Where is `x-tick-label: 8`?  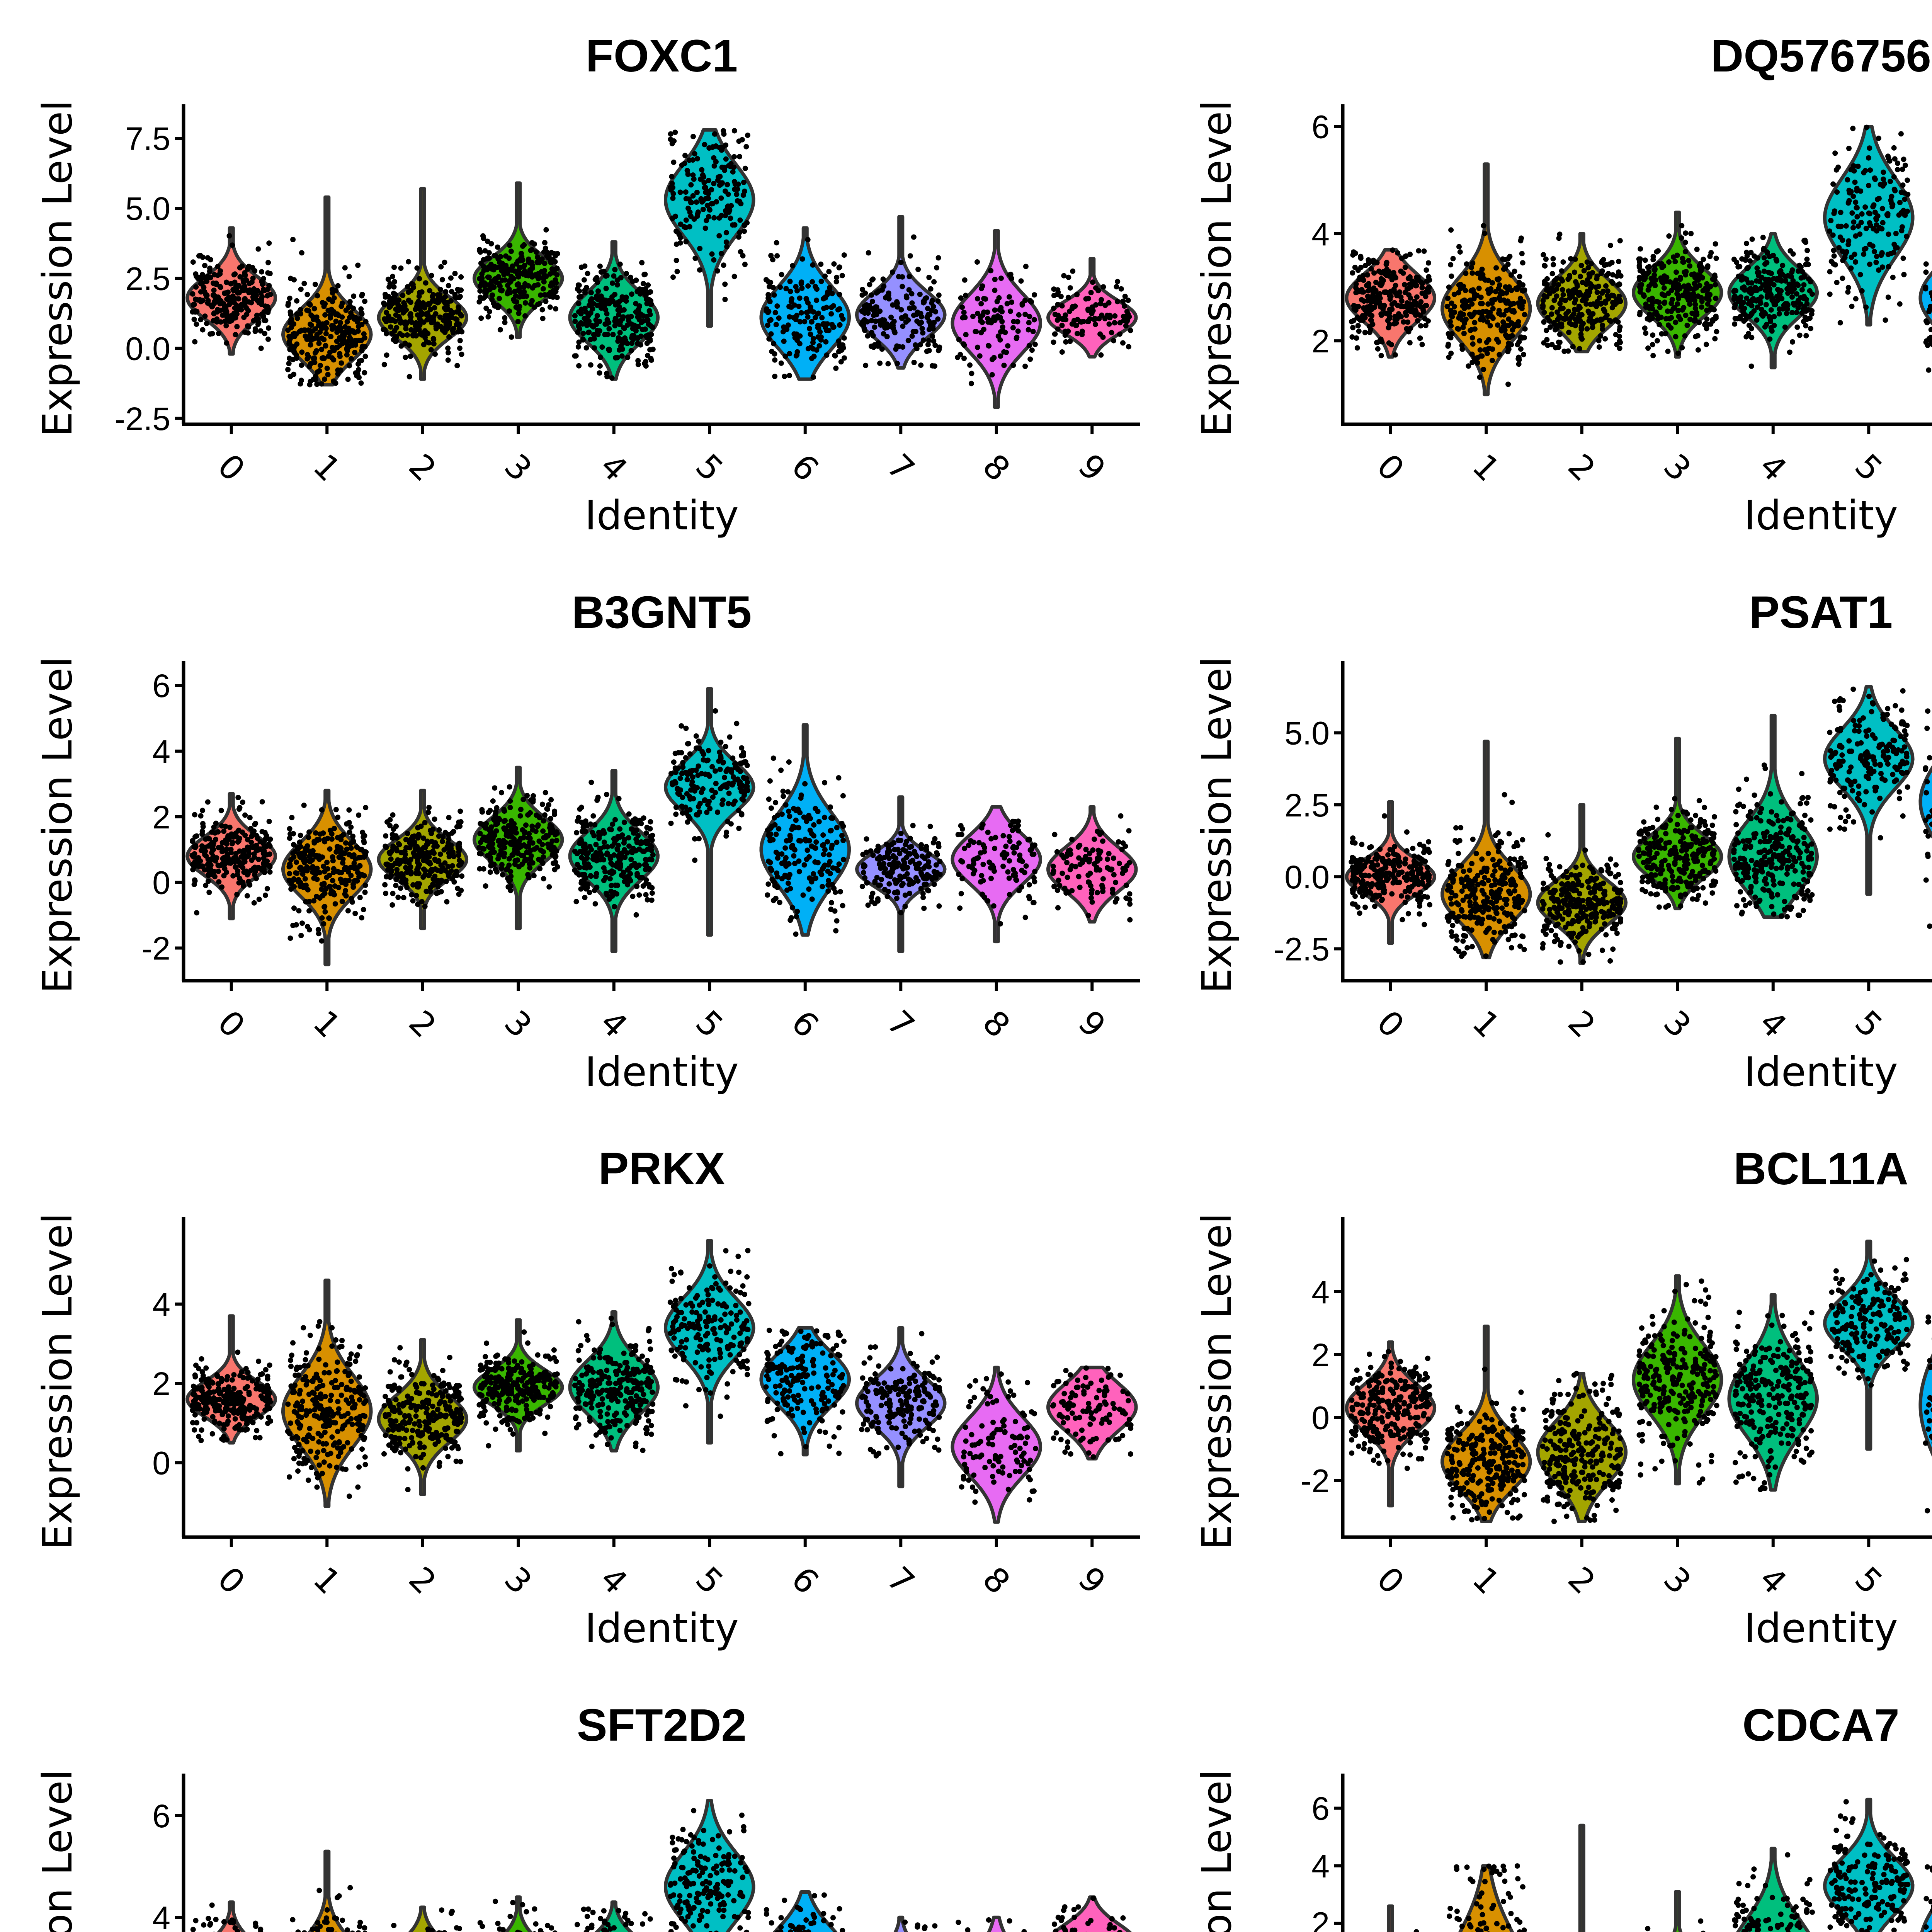 x-tick-label: 8 is located at coordinates (996, 468).